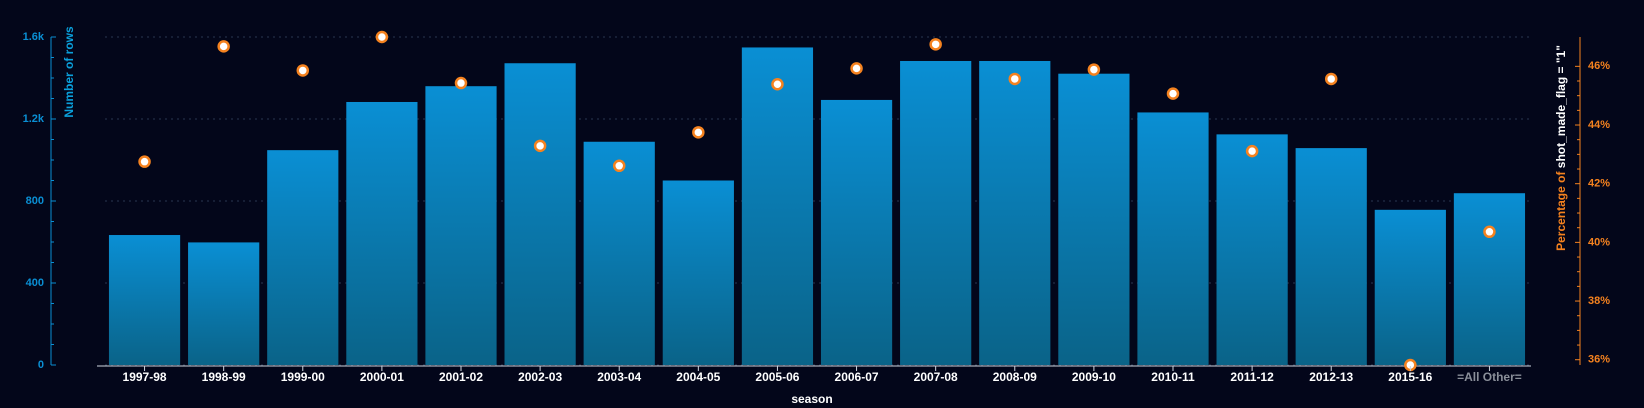  Describe the element at coordinates (34, 119) in the screenshot. I see `y-tick-label: 1.2k` at that location.